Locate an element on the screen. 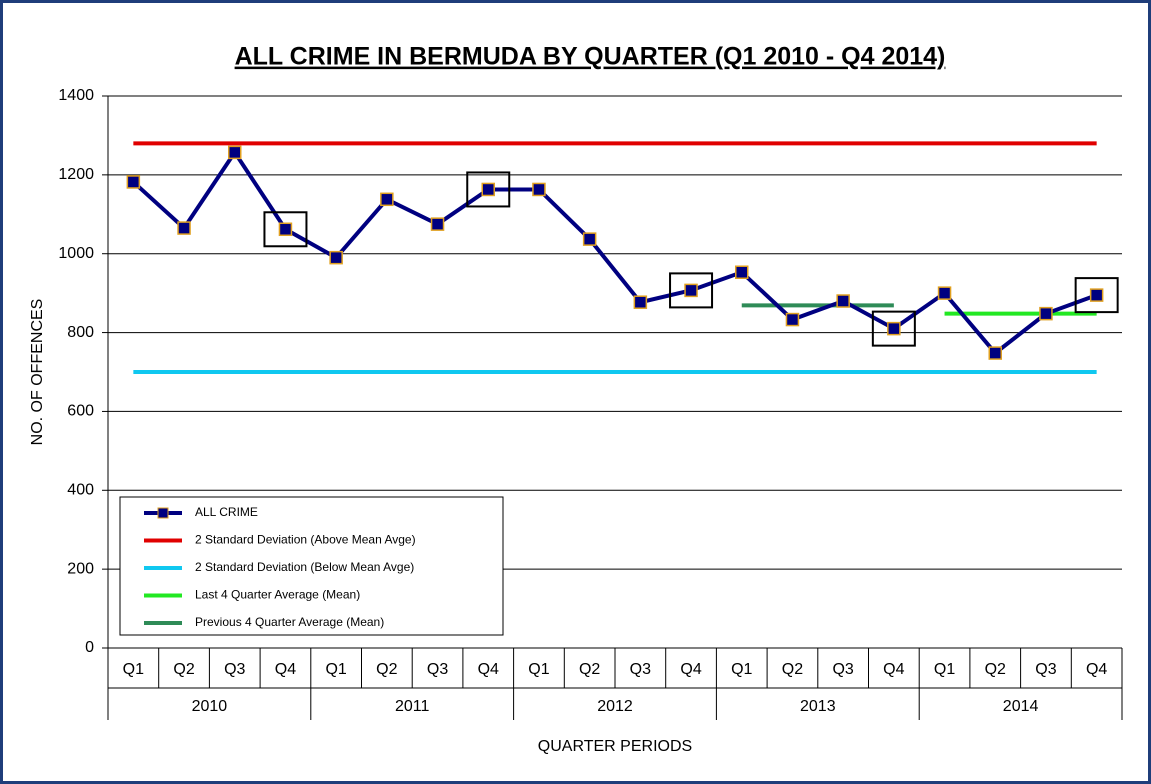 The height and width of the screenshot is (784, 1151). y-tick-label: 1200 is located at coordinates (76, 174).